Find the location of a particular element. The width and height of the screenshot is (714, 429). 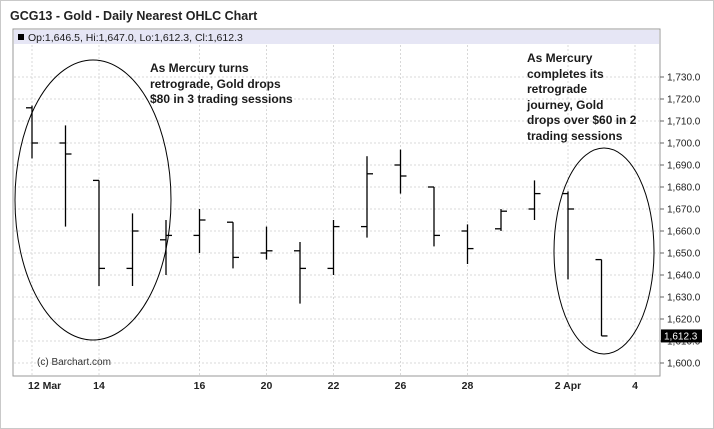

x-tick-label: 22 is located at coordinates (334, 386).